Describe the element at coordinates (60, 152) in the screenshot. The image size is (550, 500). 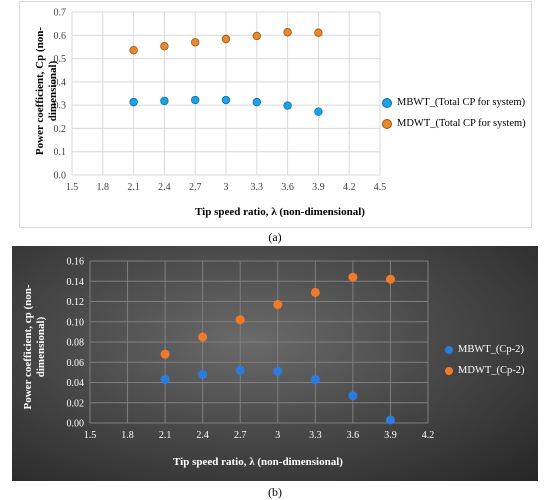
I see `y-tick-label: 0.1` at that location.